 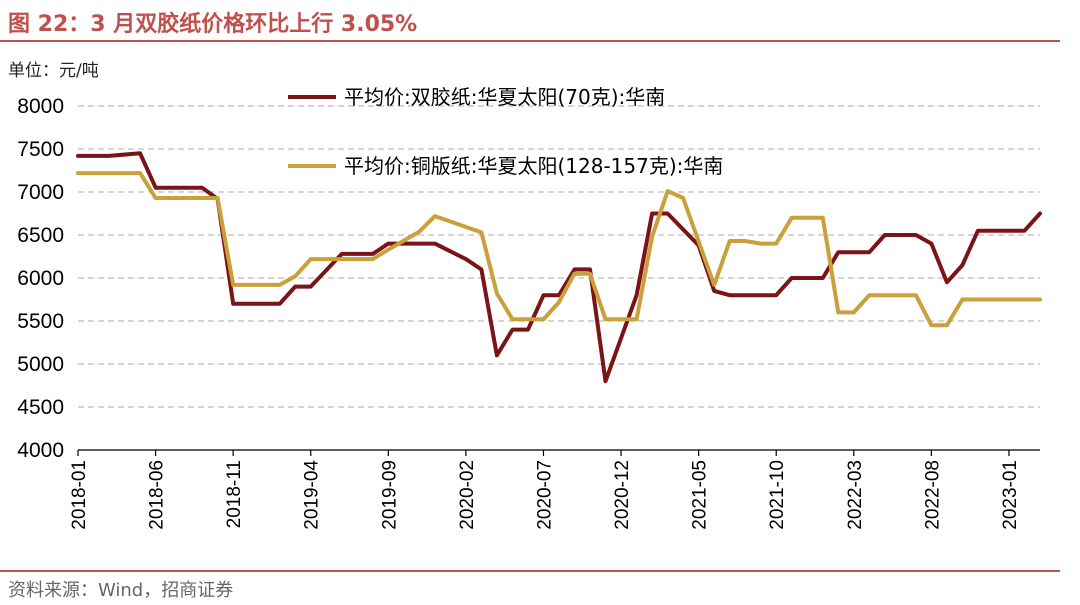 What do you see at coordinates (40, 149) in the screenshot?
I see `y-tick-label: 7500` at bounding box center [40, 149].